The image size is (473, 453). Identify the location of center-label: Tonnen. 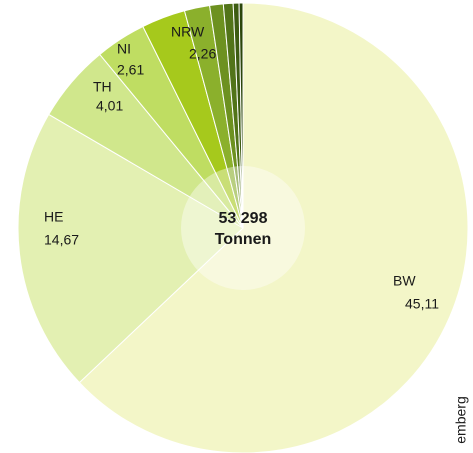
(243, 239).